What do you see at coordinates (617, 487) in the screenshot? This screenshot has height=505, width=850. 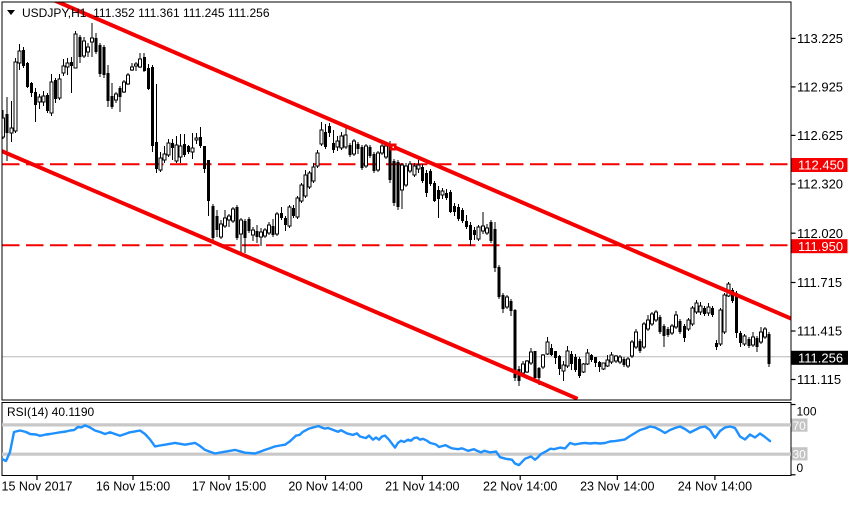 I see `svg-text: 23 Nov 14:00` at bounding box center [617, 487].